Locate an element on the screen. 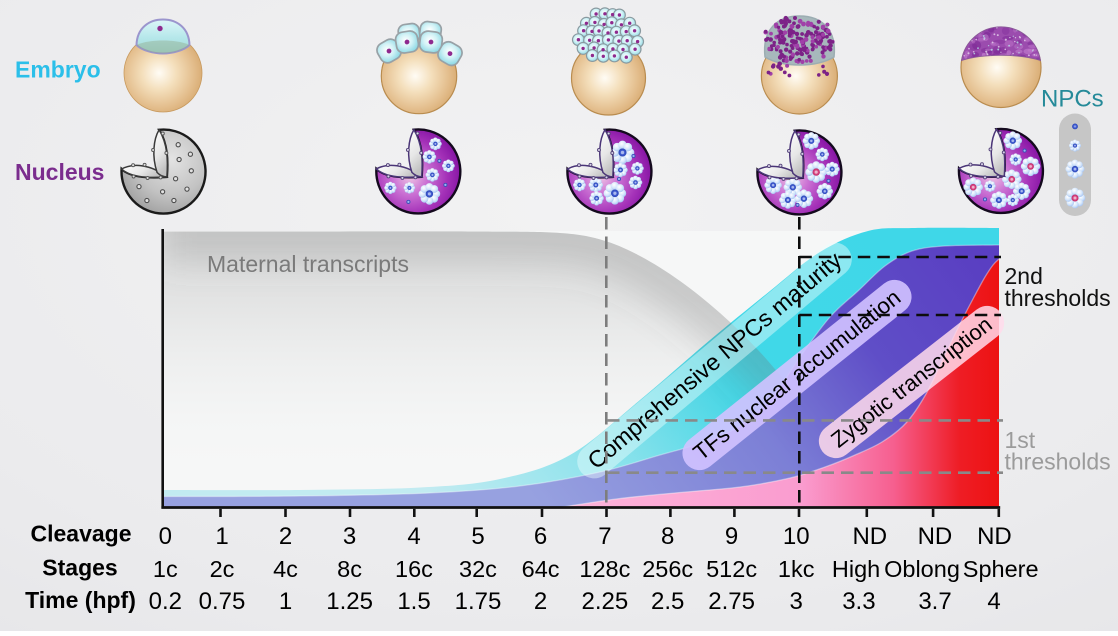 The image size is (1118, 636). svg-text: Sphere is located at coordinates (1001, 569).